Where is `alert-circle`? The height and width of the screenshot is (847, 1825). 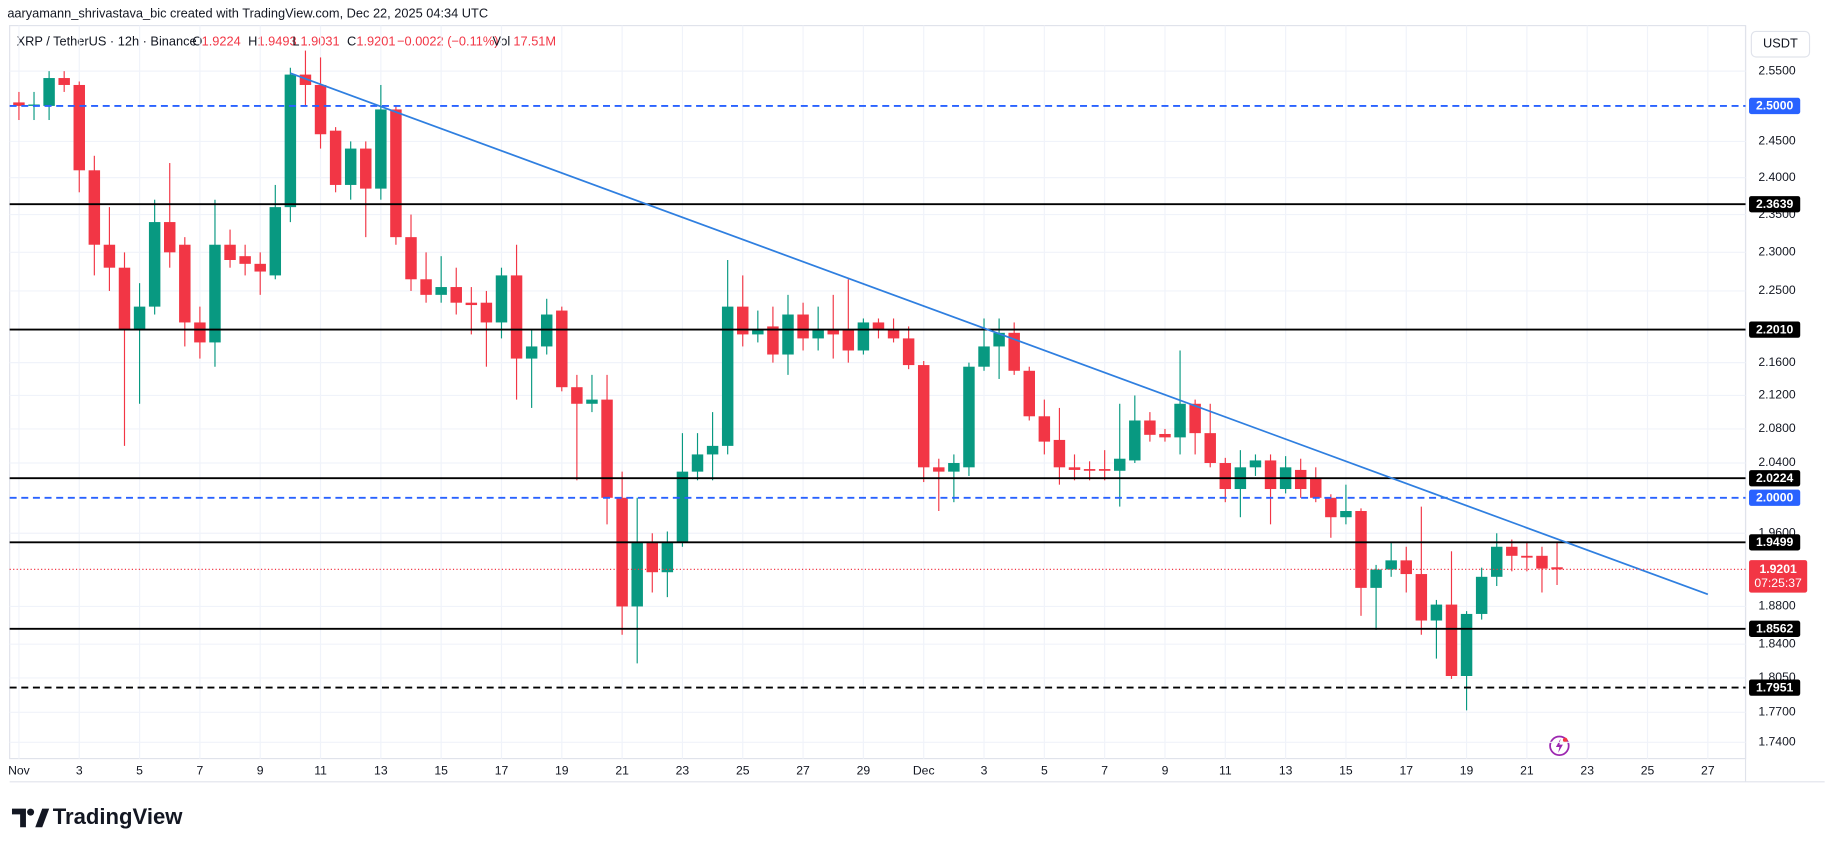
alert-circle is located at coordinates (1559, 745).